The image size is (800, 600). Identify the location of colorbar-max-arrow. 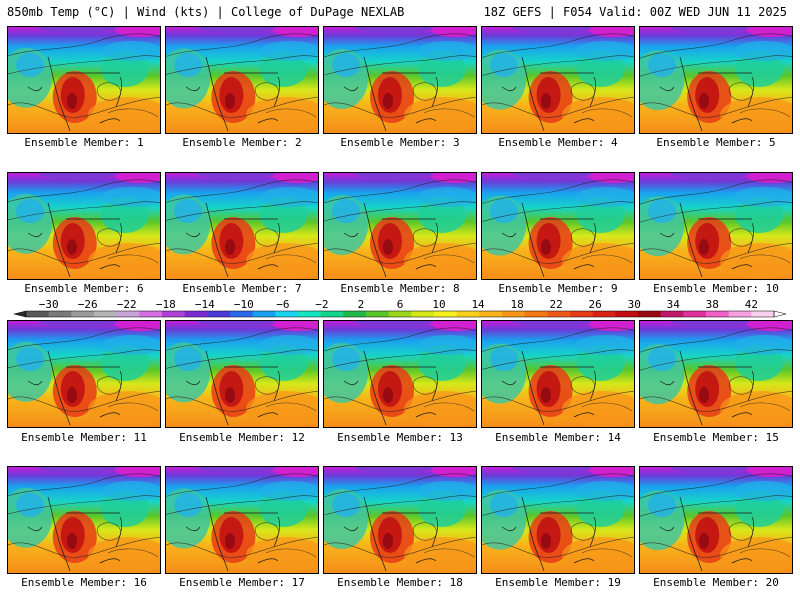
(780, 314).